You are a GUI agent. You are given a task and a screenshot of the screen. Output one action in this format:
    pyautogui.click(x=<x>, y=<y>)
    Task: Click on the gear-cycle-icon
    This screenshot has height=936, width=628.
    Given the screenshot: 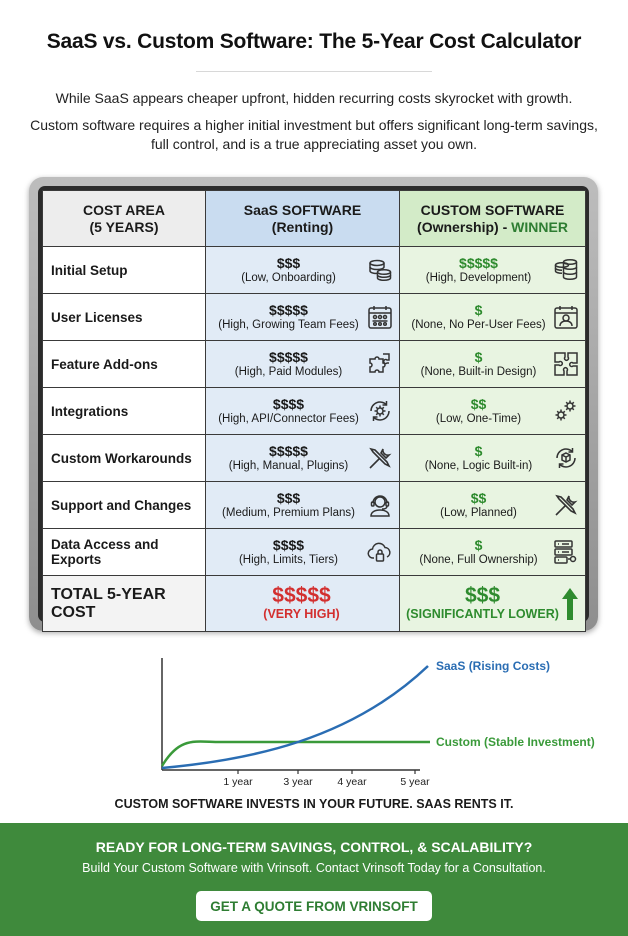 What is the action you would take?
    pyautogui.click(x=380, y=411)
    